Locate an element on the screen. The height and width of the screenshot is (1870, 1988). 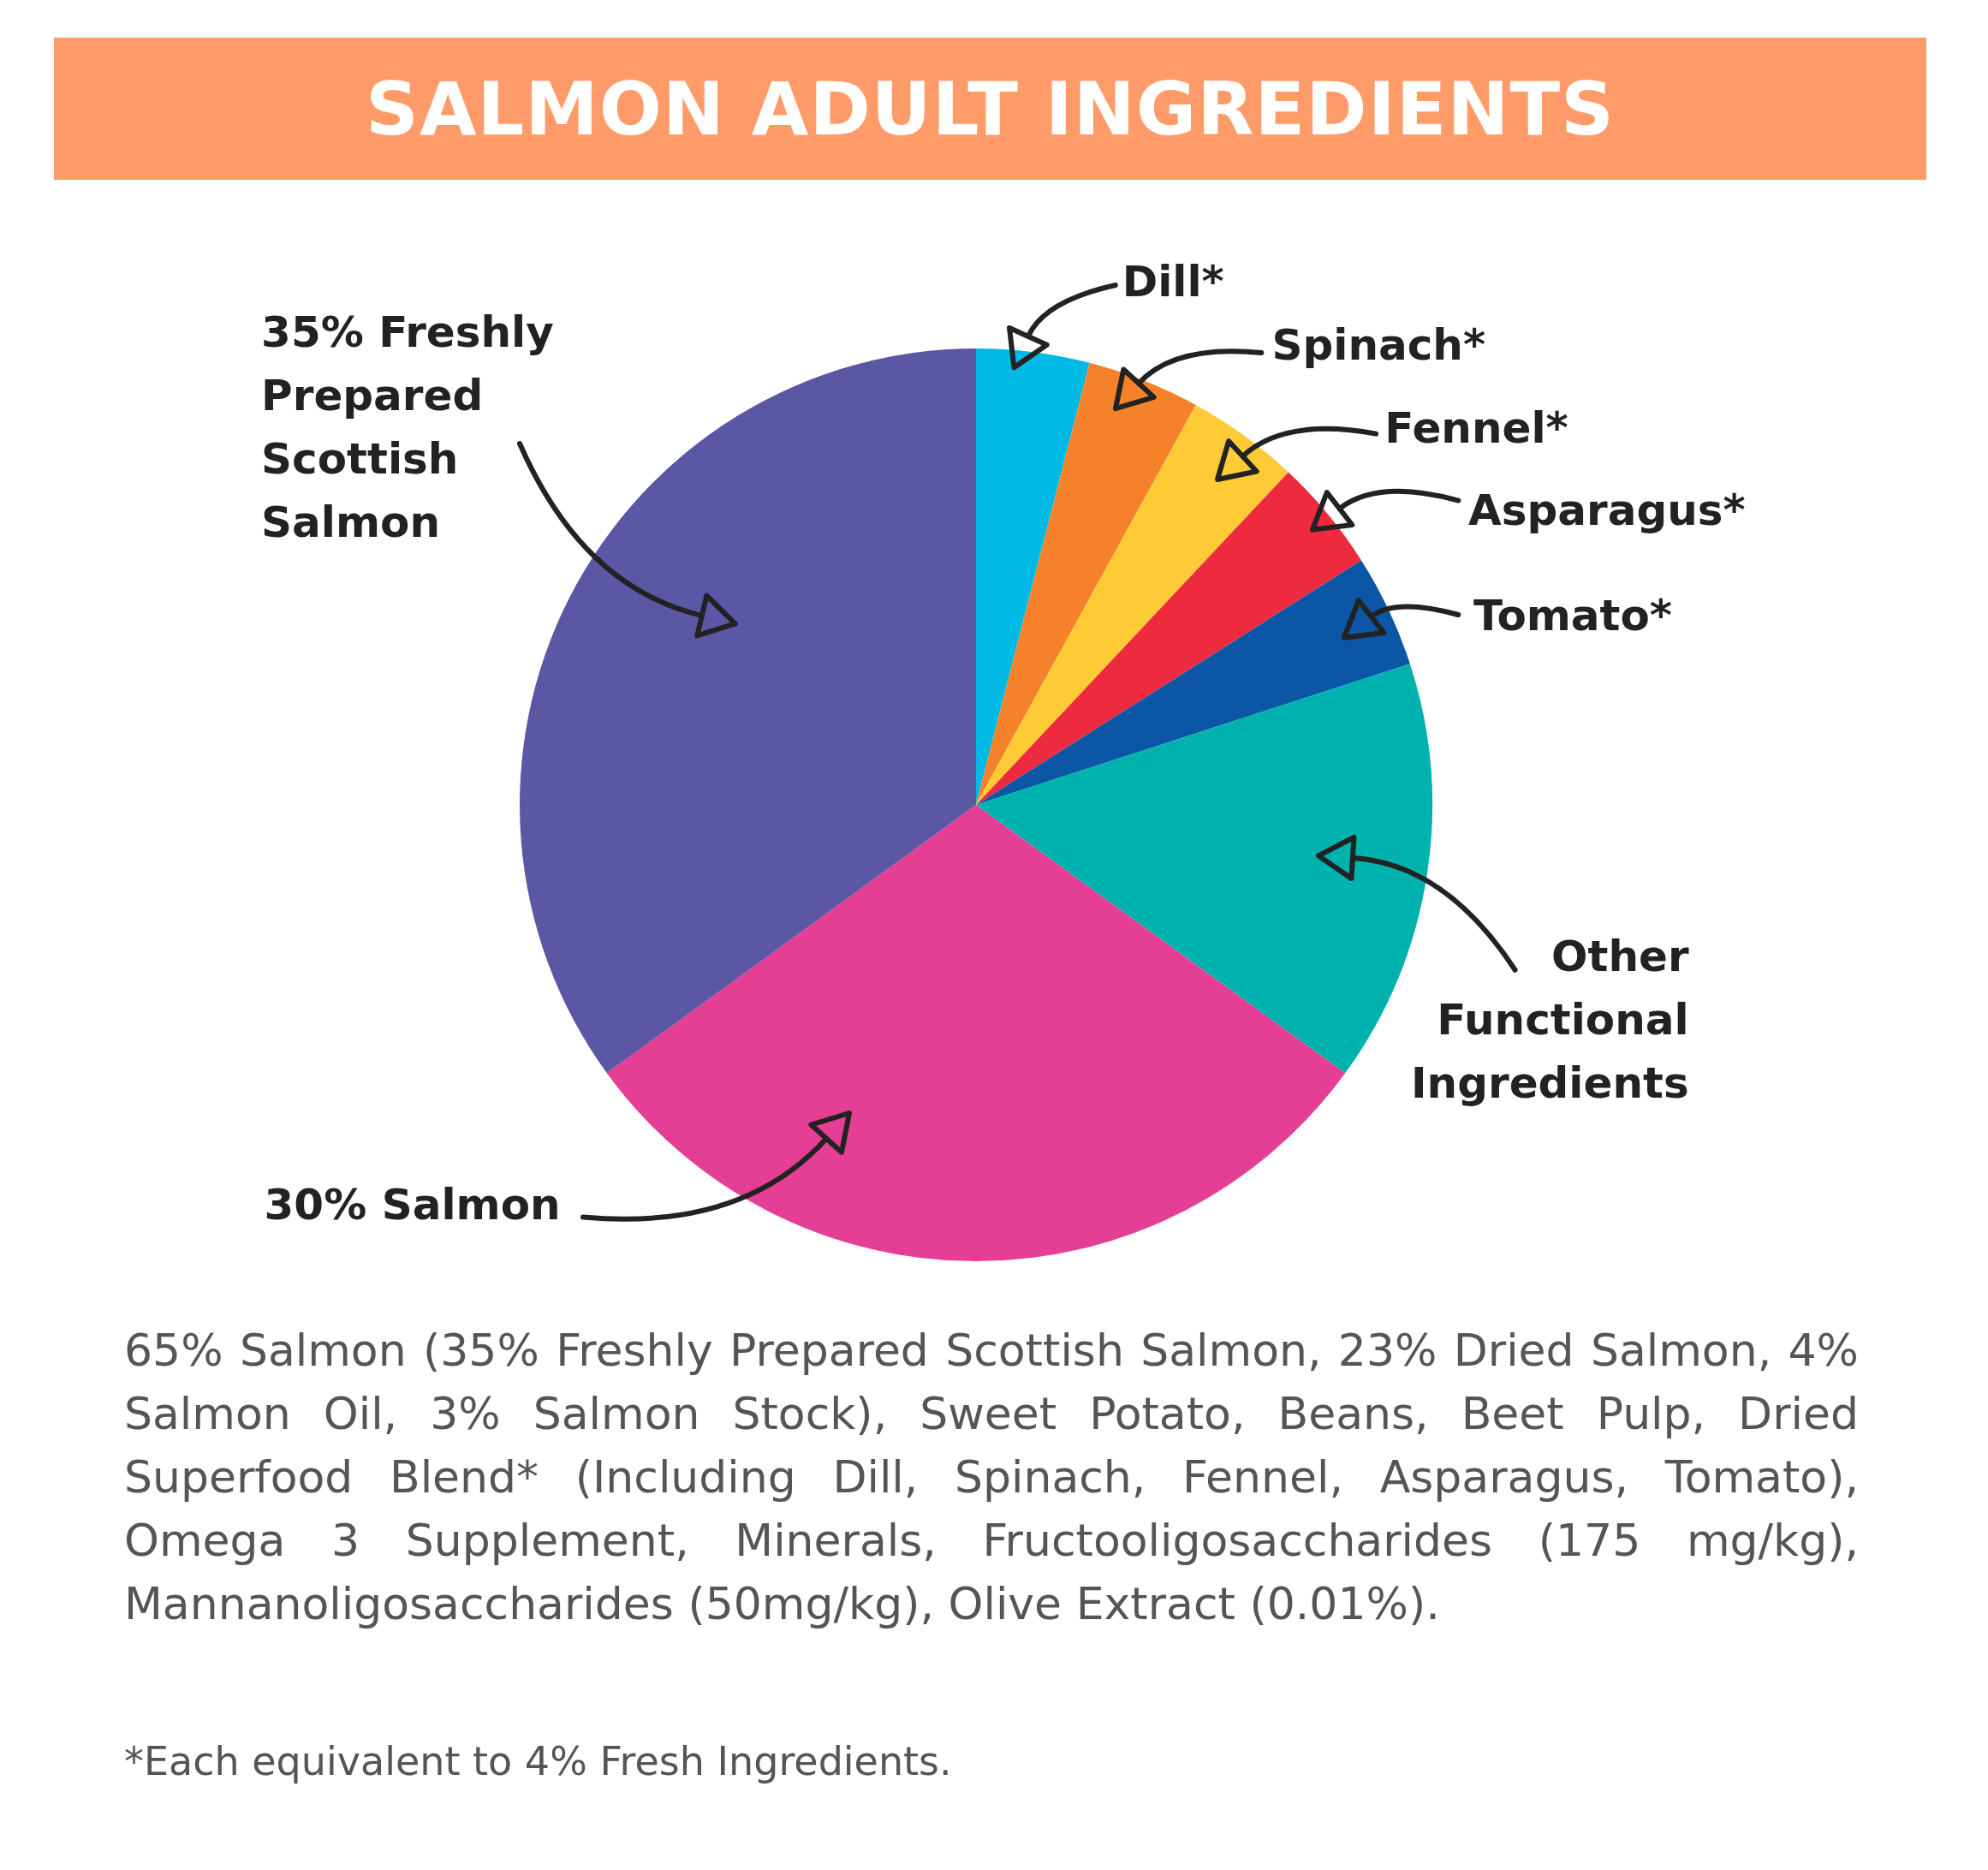
chart-title: SALMON ADULT INGREDIENTS is located at coordinates (990, 109).